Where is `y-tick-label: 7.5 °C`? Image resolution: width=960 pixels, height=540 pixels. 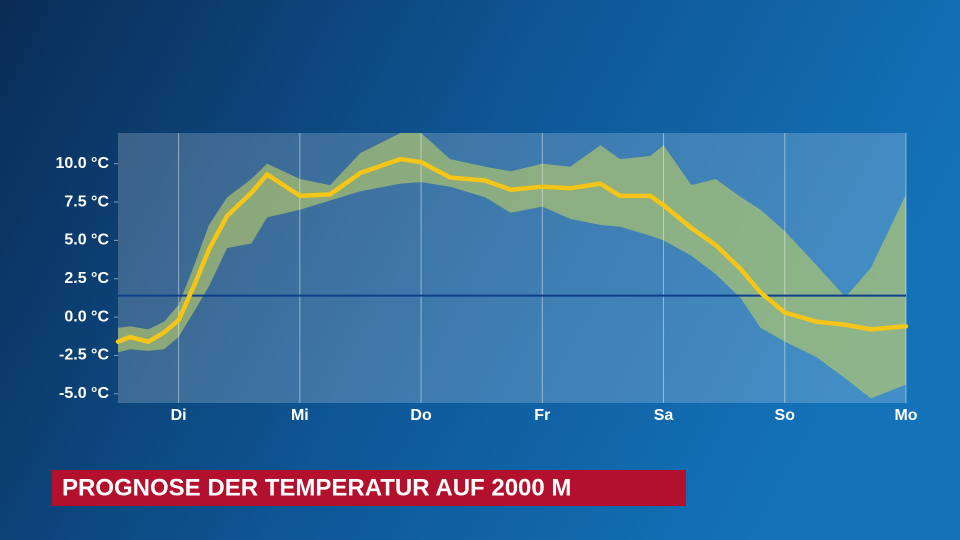
y-tick-label: 7.5 °C is located at coordinates (86, 201).